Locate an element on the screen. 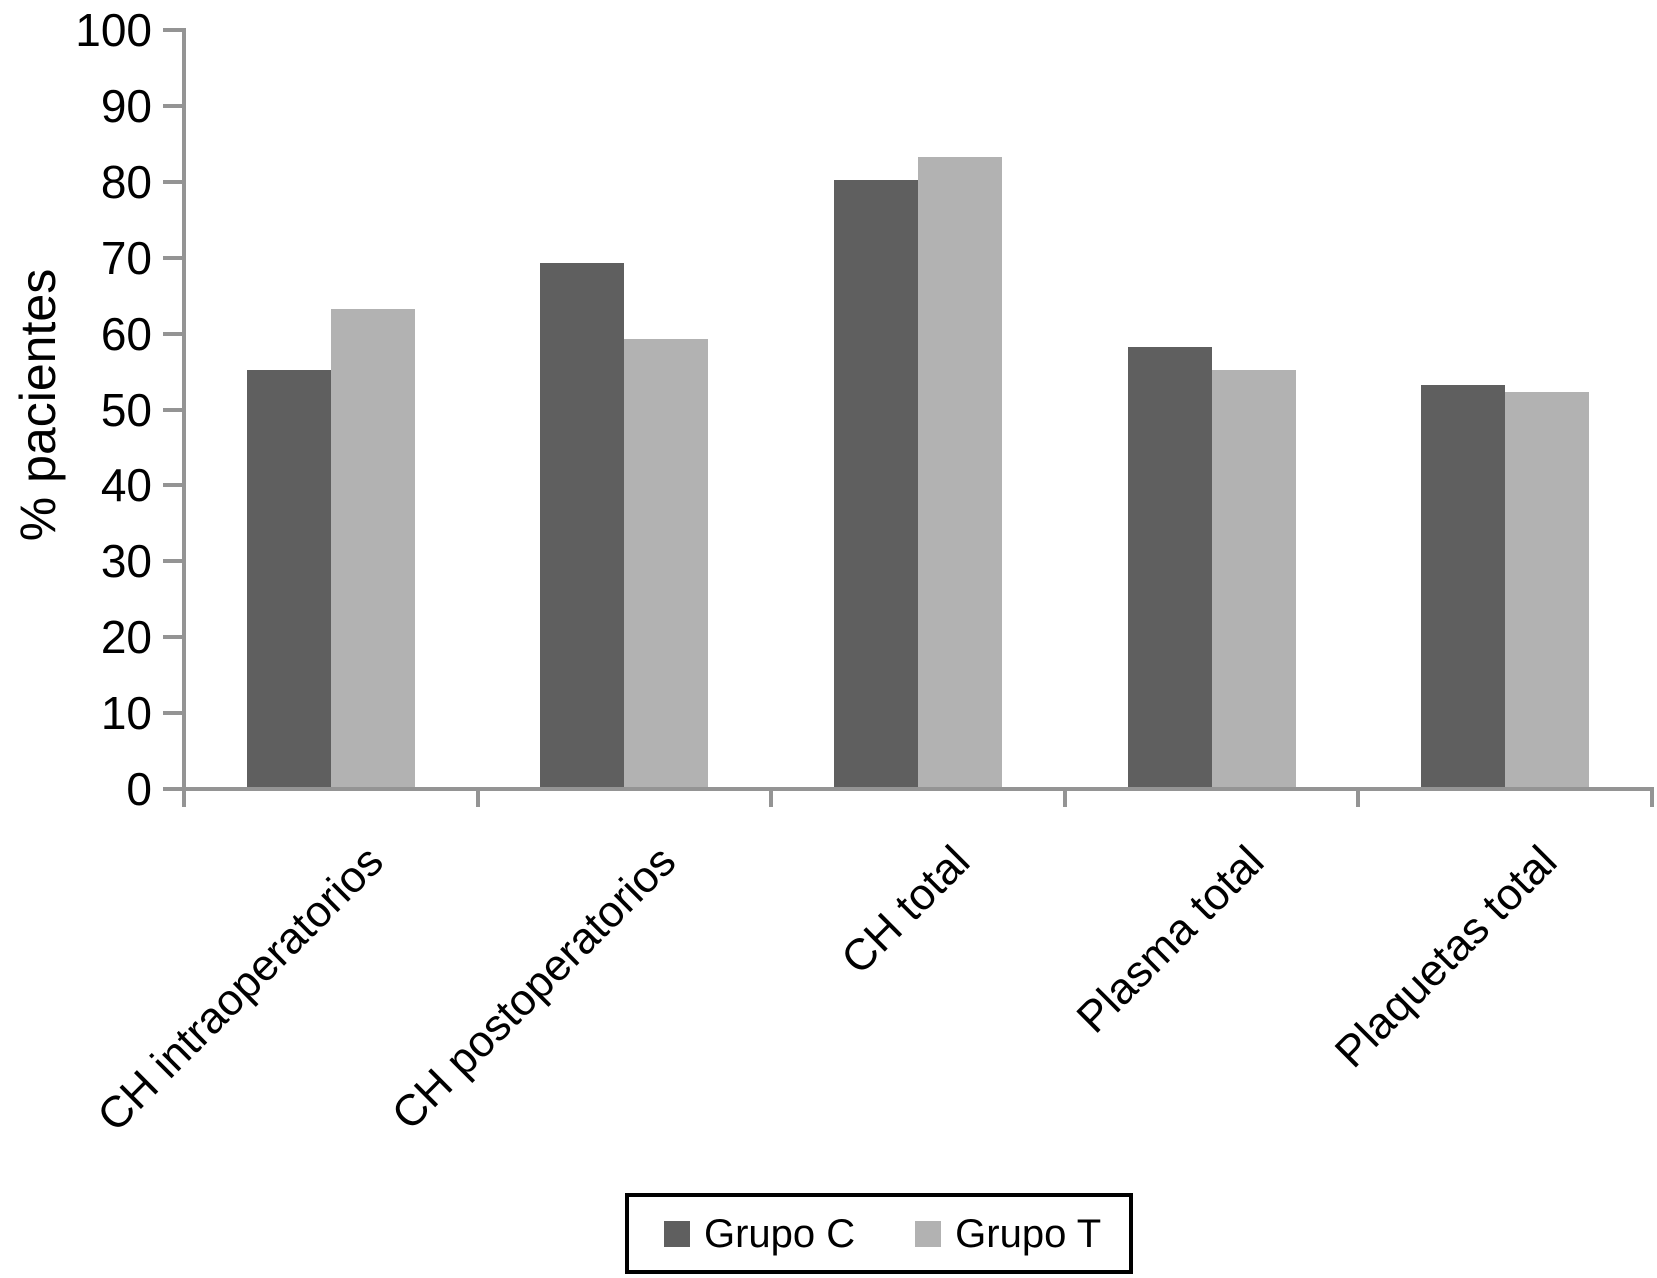  x-category-label: Plasma total is located at coordinates (1170, 939).